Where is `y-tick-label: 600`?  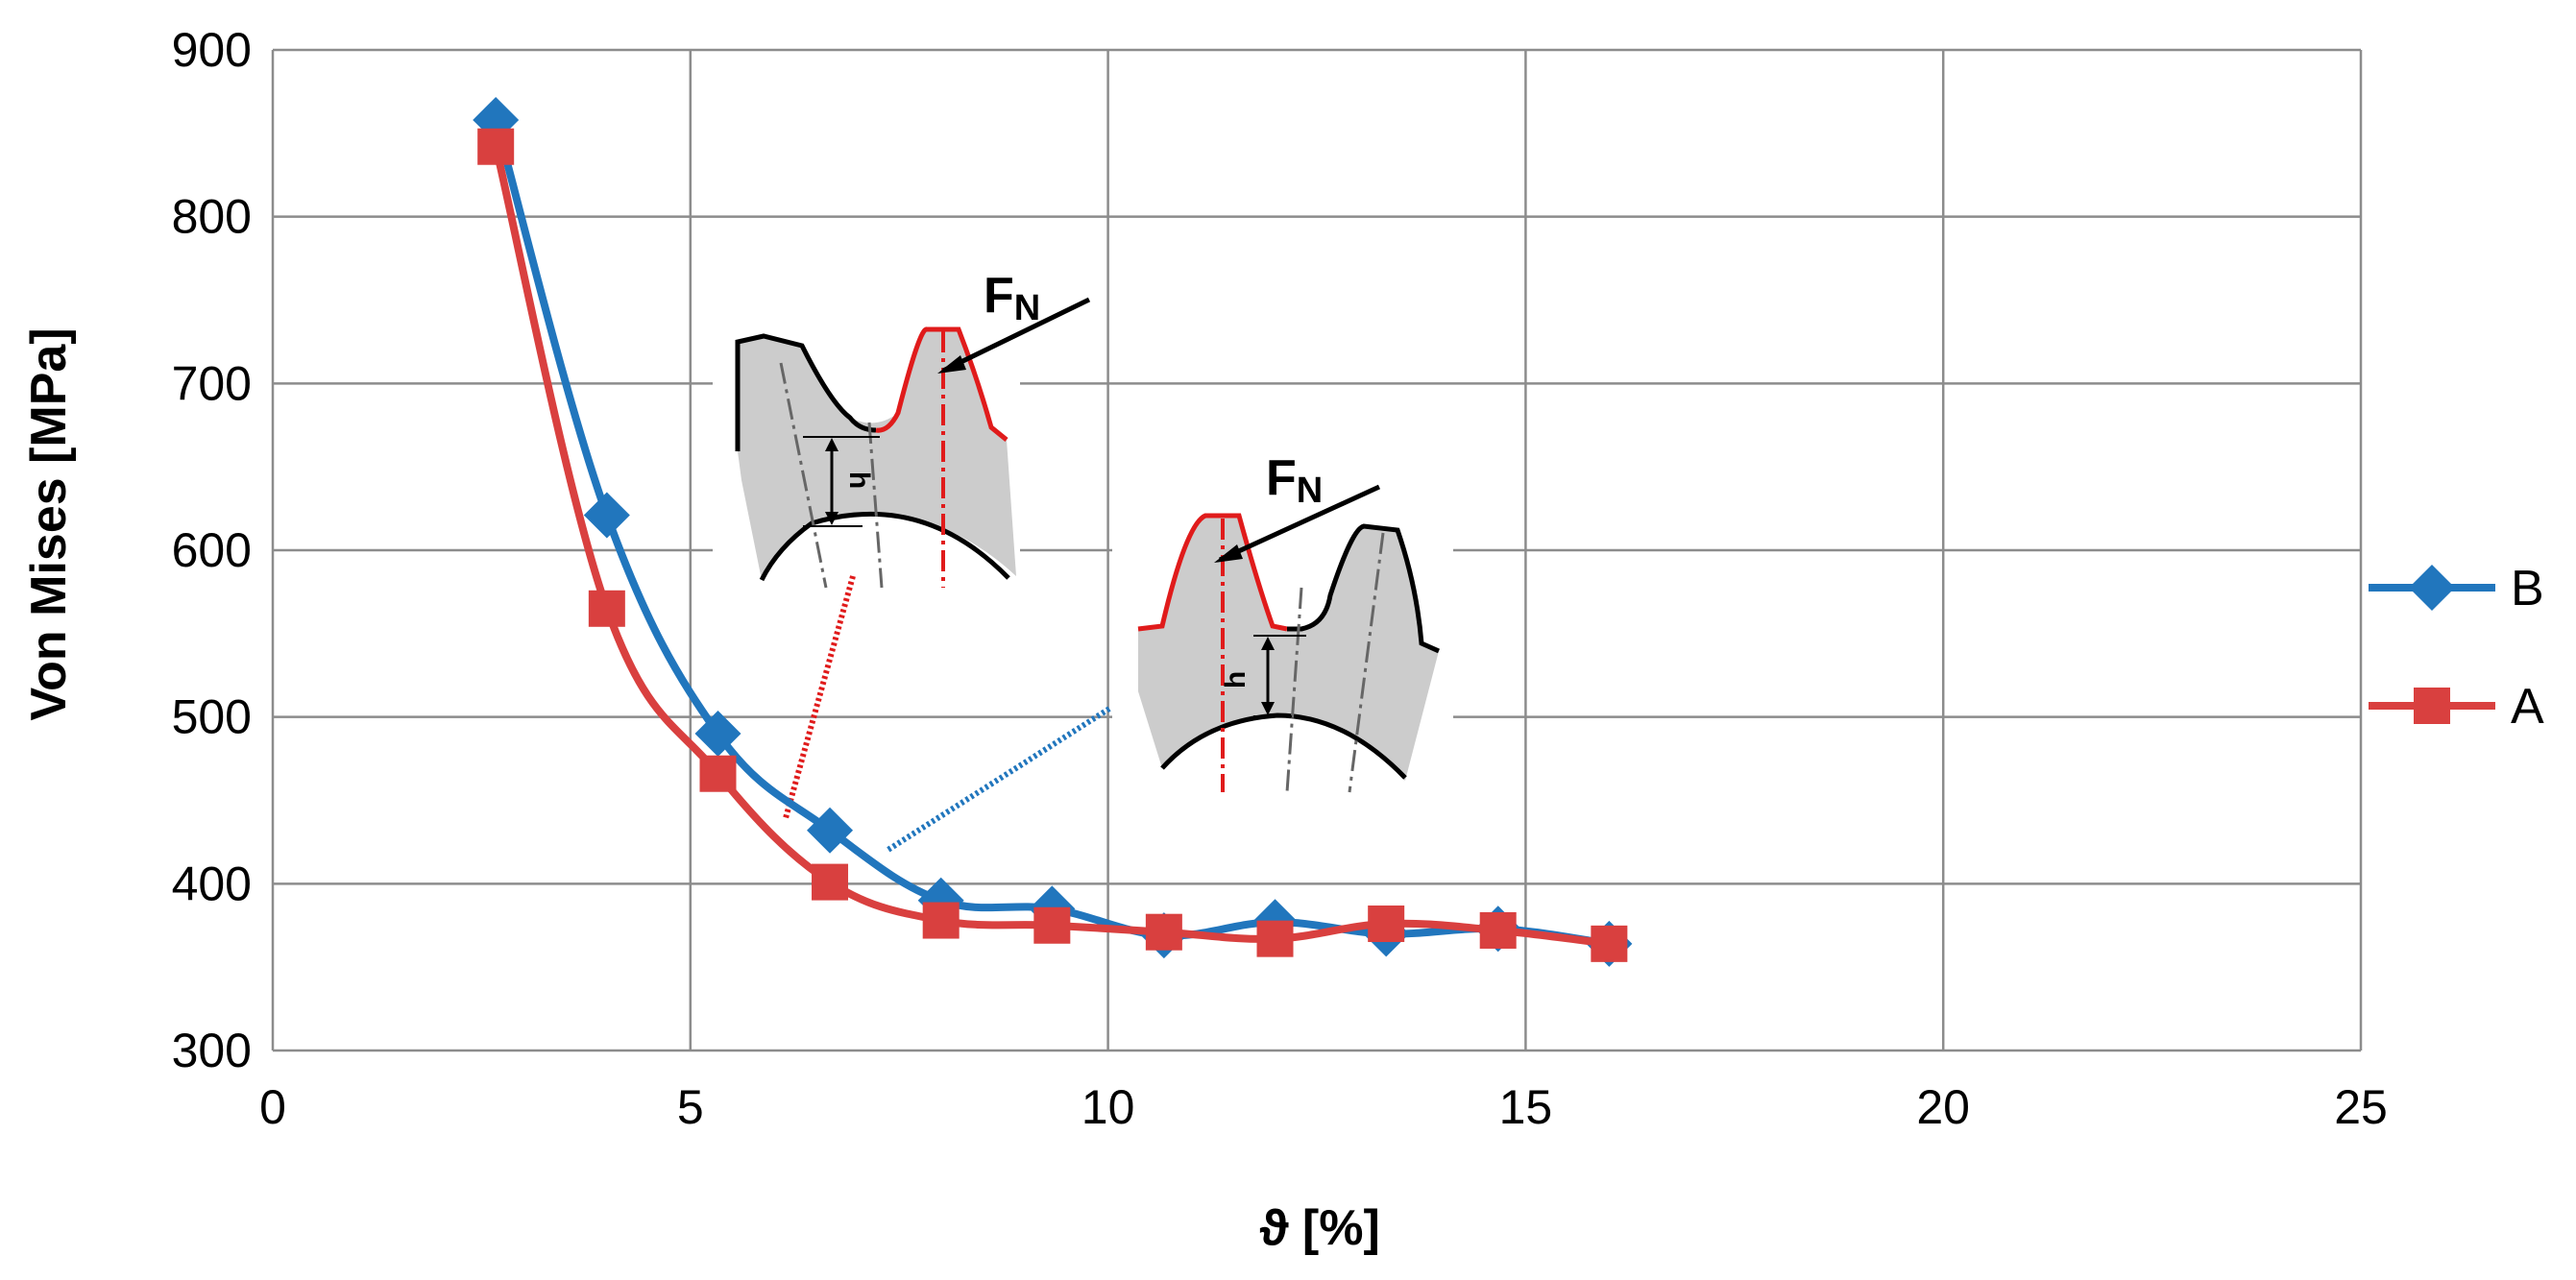 y-tick-label: 600 is located at coordinates (212, 550).